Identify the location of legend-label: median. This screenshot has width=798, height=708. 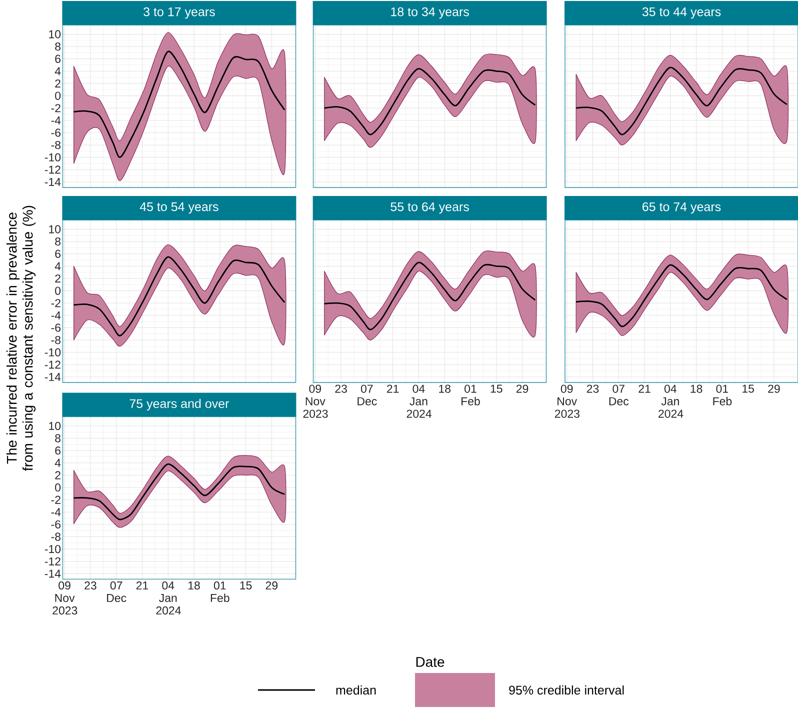
(356, 690).